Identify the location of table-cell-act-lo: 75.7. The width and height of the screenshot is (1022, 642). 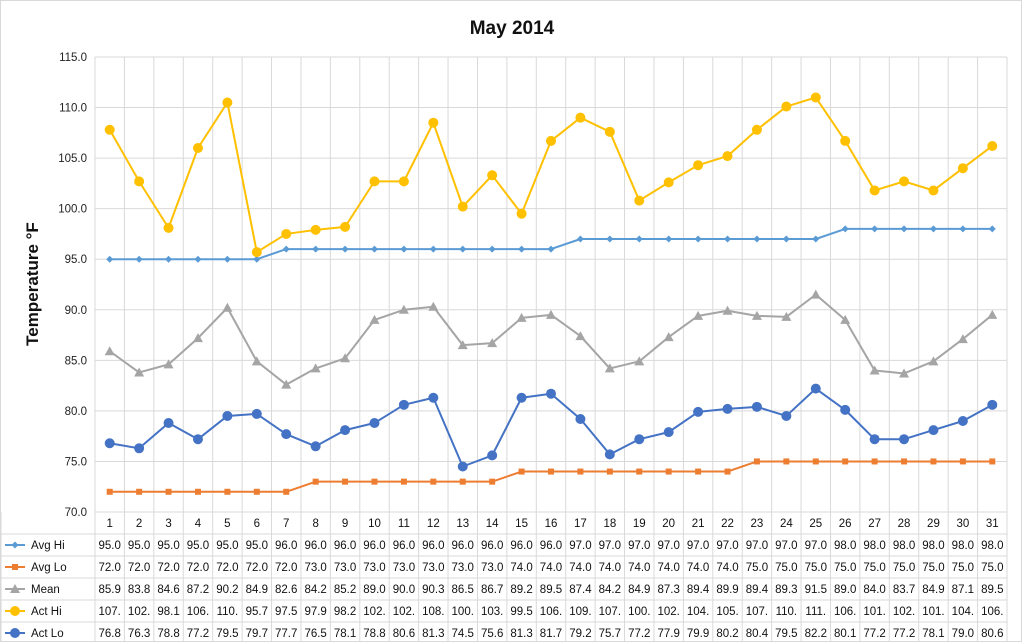
(610, 634).